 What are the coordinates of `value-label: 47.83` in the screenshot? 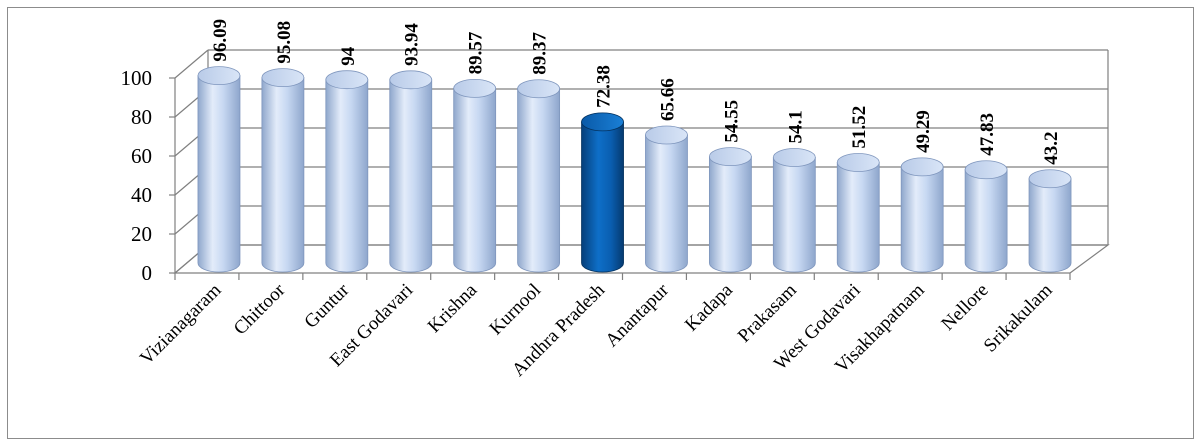 It's located at (987, 134).